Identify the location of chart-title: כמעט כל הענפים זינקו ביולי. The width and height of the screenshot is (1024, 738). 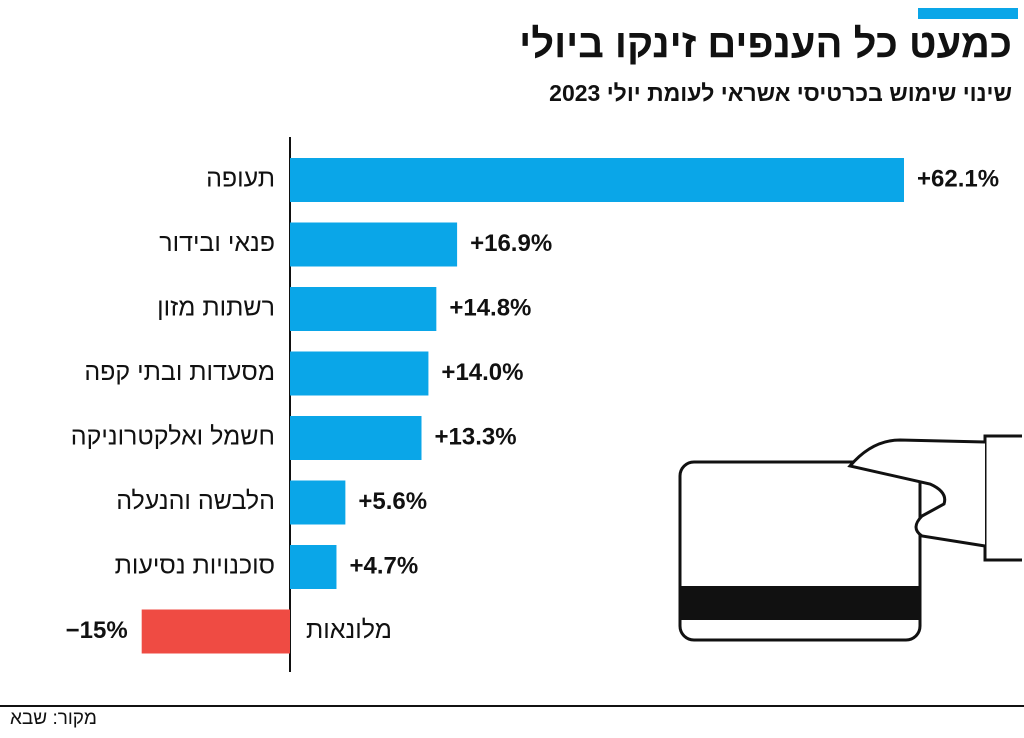
(765, 44).